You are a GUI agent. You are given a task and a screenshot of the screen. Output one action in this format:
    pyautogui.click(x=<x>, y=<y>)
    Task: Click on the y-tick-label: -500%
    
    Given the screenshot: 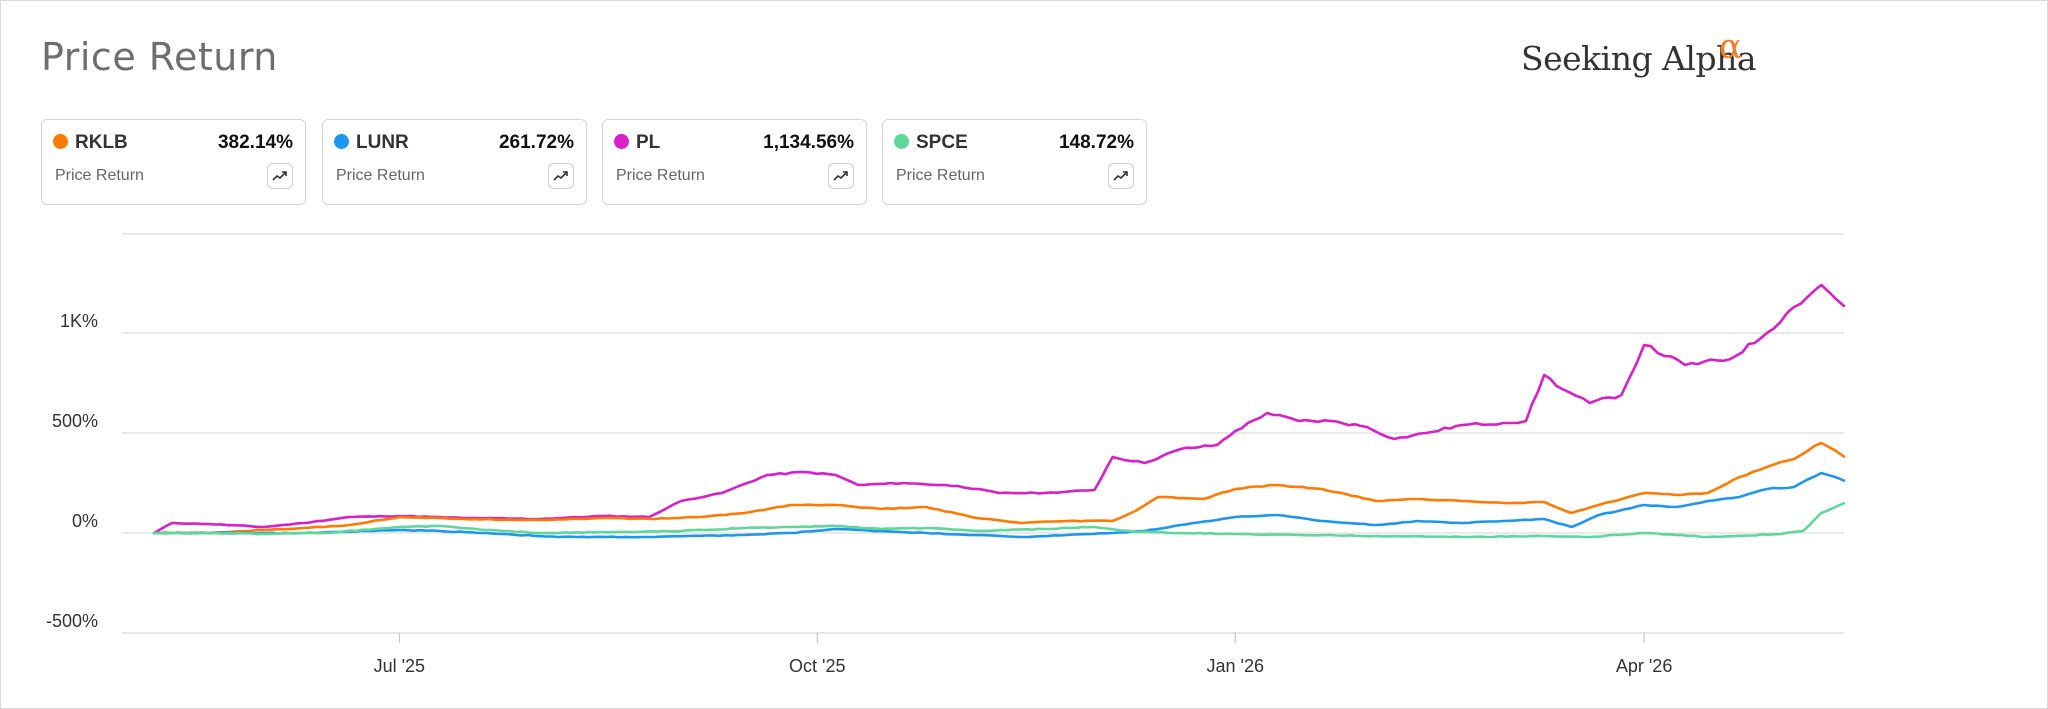 What is the action you would take?
    pyautogui.click(x=72, y=621)
    